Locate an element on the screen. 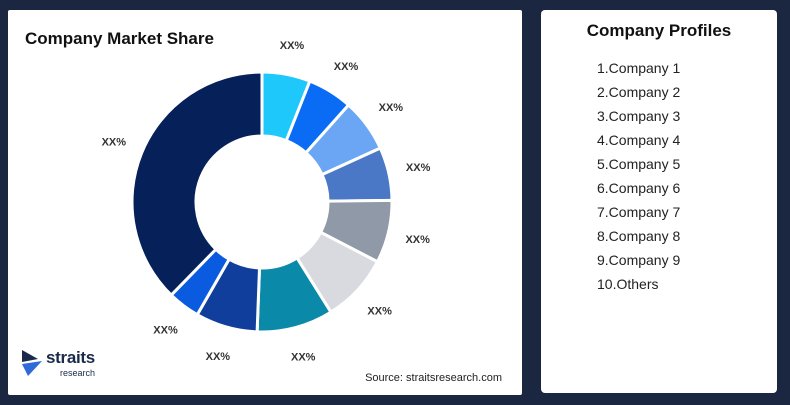 This screenshot has width=790, height=405. list-item: 2.Company 2 is located at coordinates (639, 92).